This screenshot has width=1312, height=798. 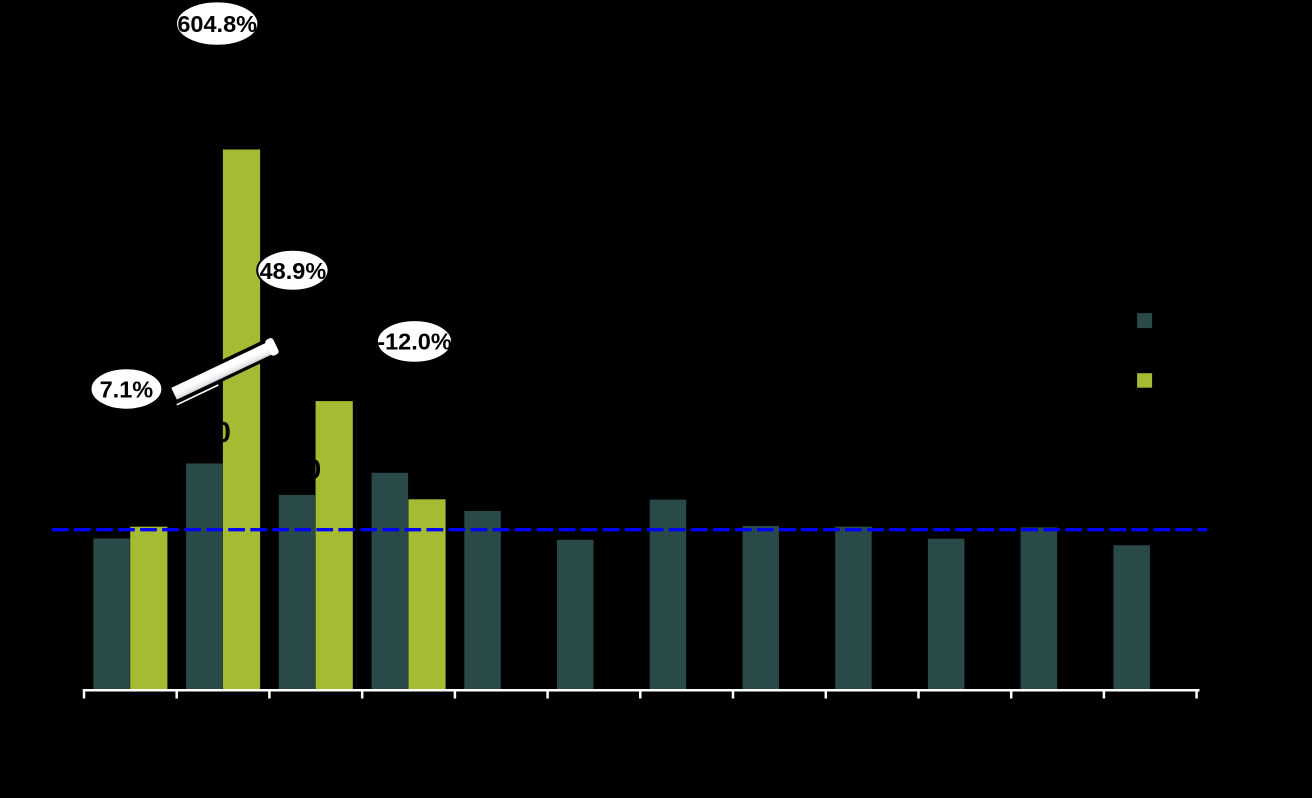 What do you see at coordinates (127, 389) in the screenshot?
I see `svg-text: 7.1%` at bounding box center [127, 389].